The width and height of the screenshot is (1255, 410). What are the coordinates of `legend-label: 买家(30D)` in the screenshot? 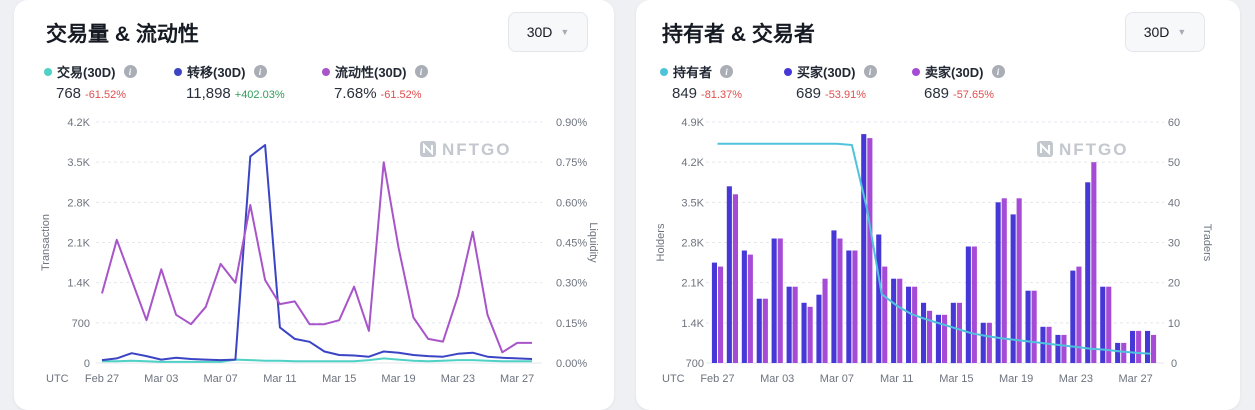 It's located at (826, 72).